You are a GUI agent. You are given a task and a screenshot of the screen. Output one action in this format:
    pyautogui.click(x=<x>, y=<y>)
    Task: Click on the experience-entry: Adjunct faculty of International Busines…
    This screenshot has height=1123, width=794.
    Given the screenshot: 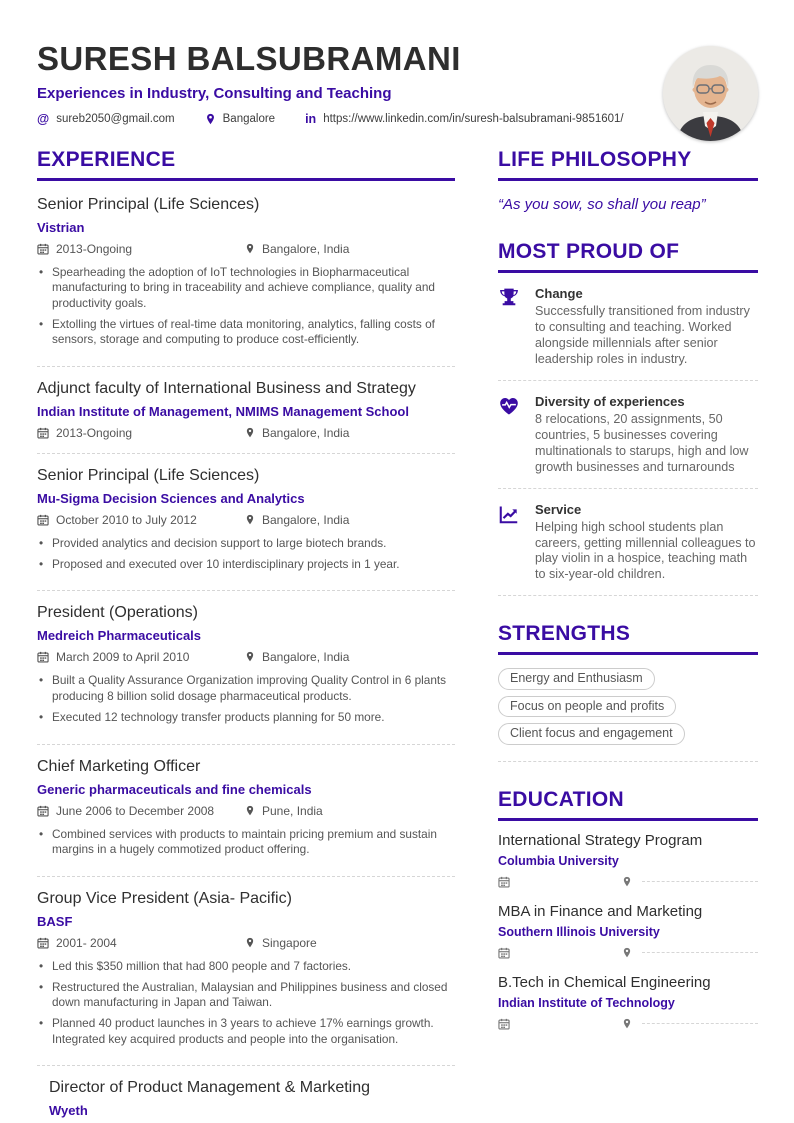 What is the action you would take?
    pyautogui.click(x=246, y=411)
    